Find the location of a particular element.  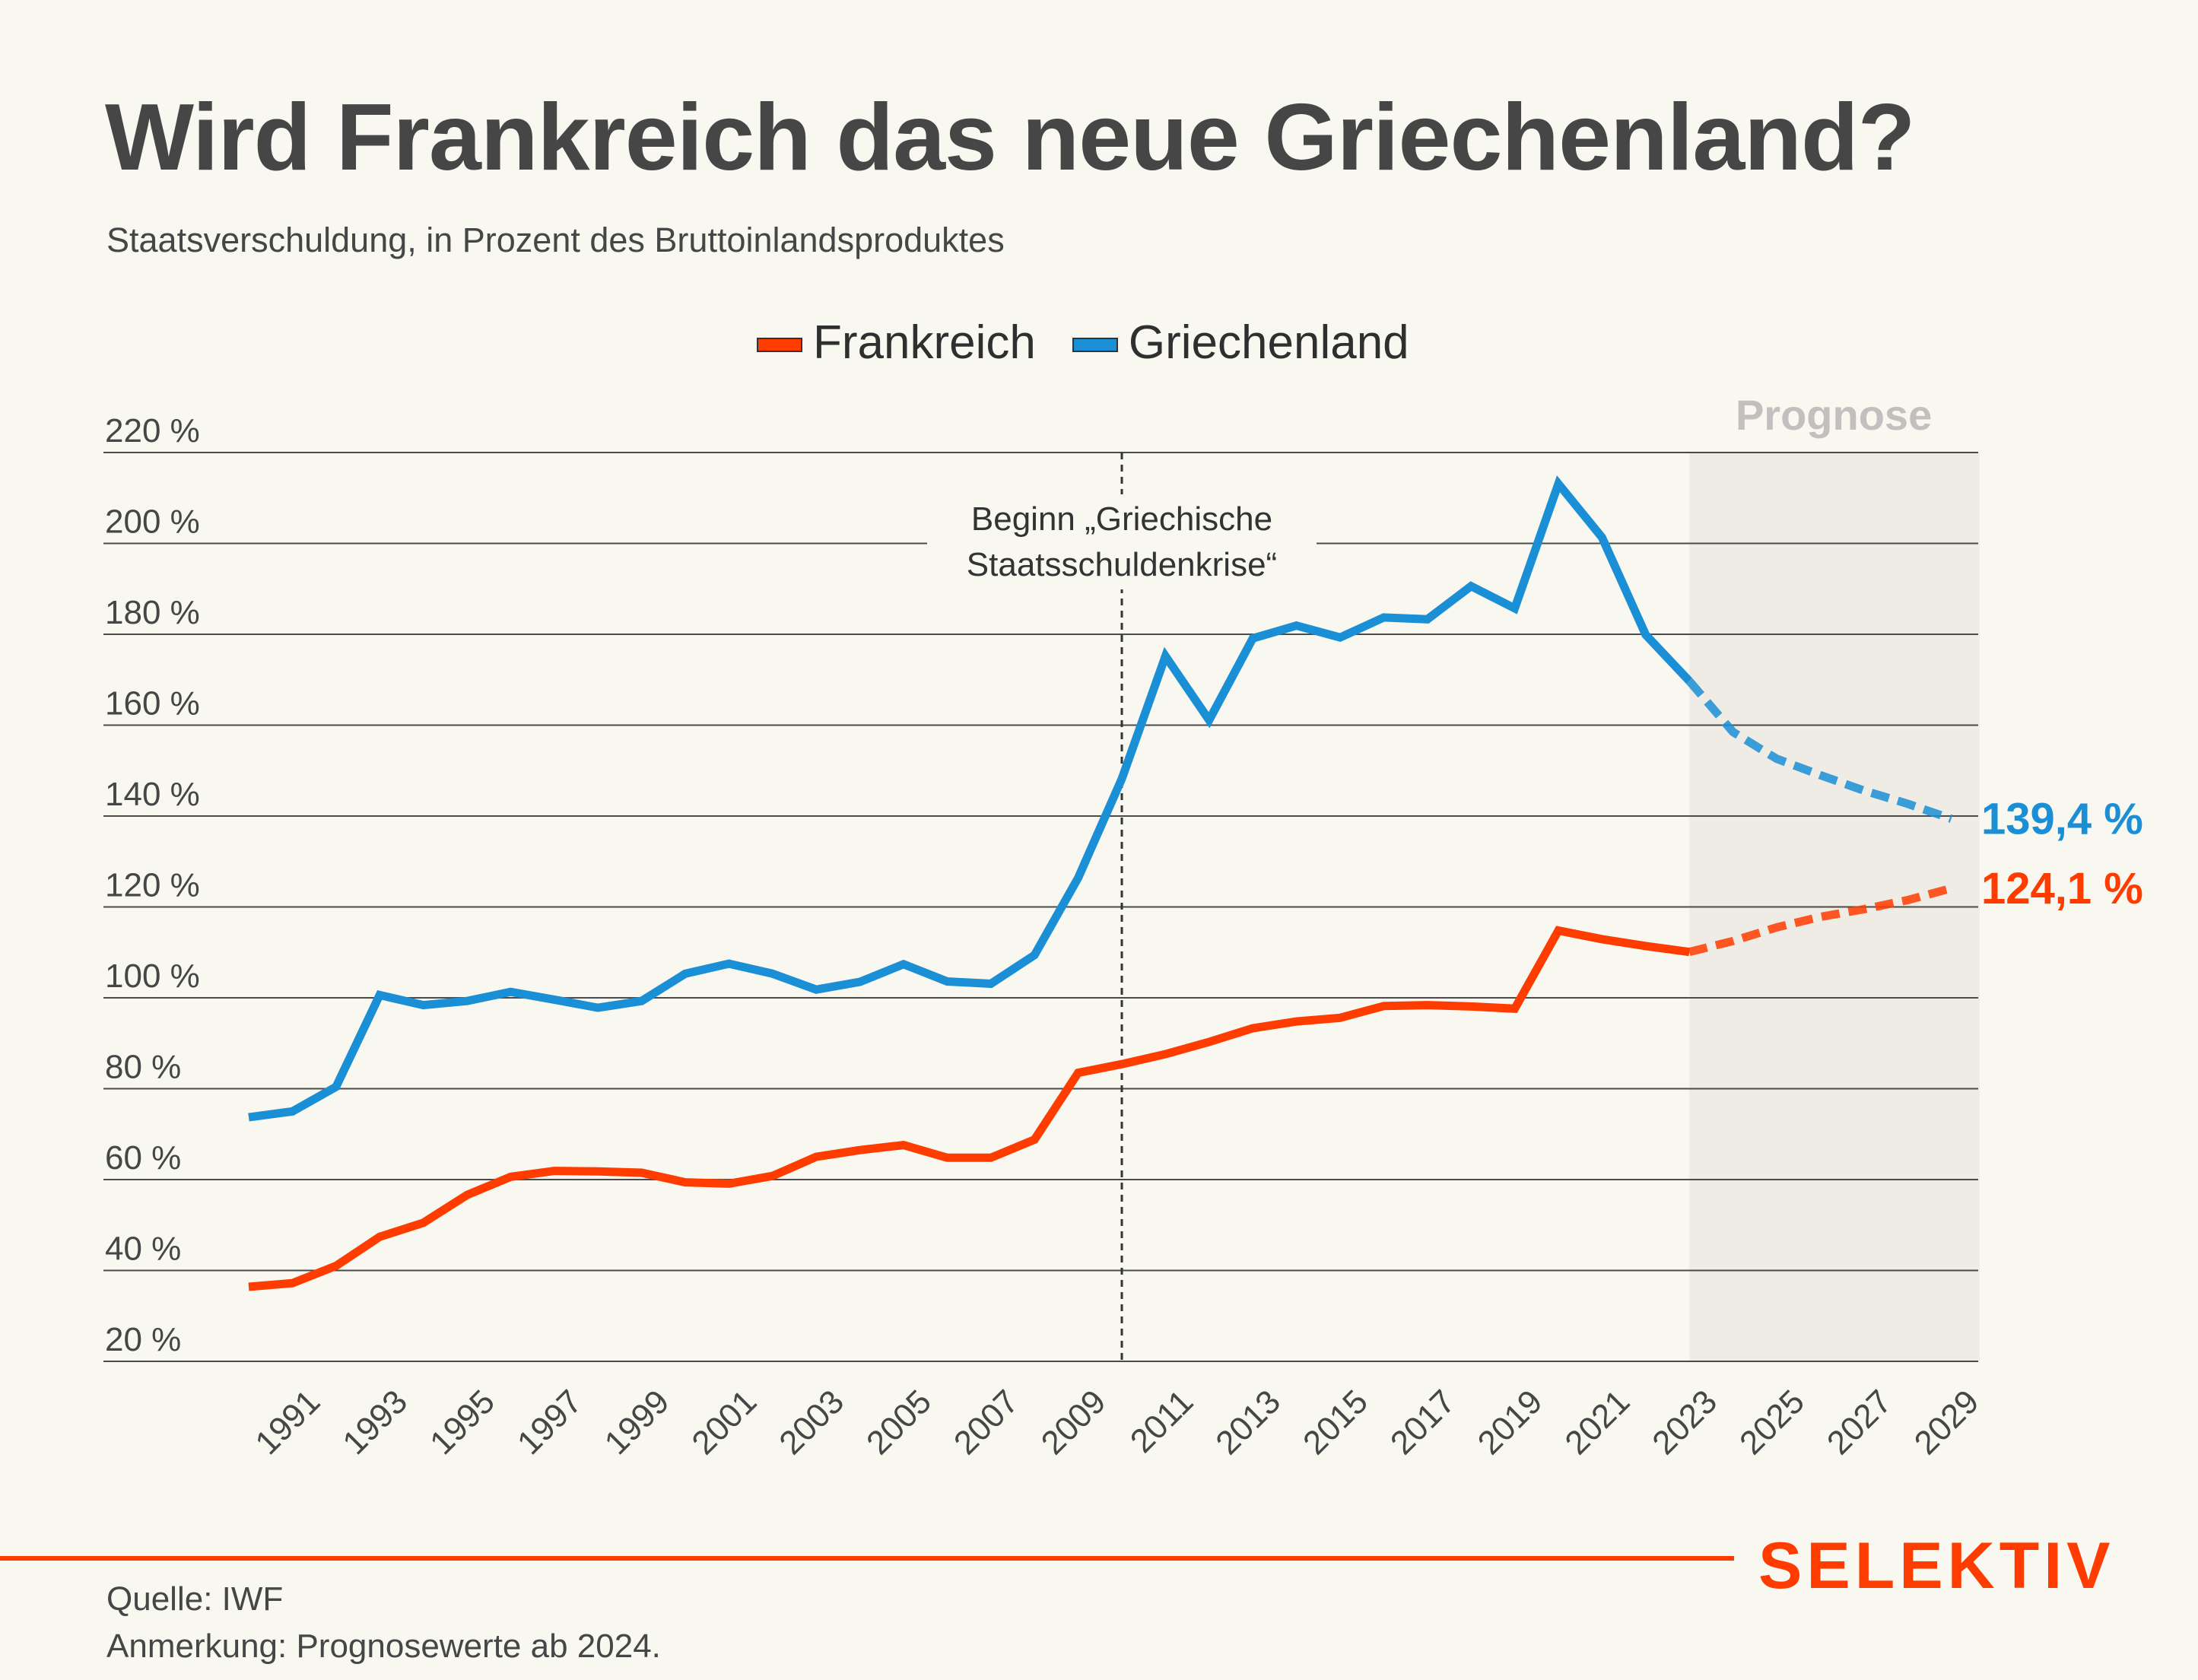

source-note: Quelle: IWF is located at coordinates (195, 1599).